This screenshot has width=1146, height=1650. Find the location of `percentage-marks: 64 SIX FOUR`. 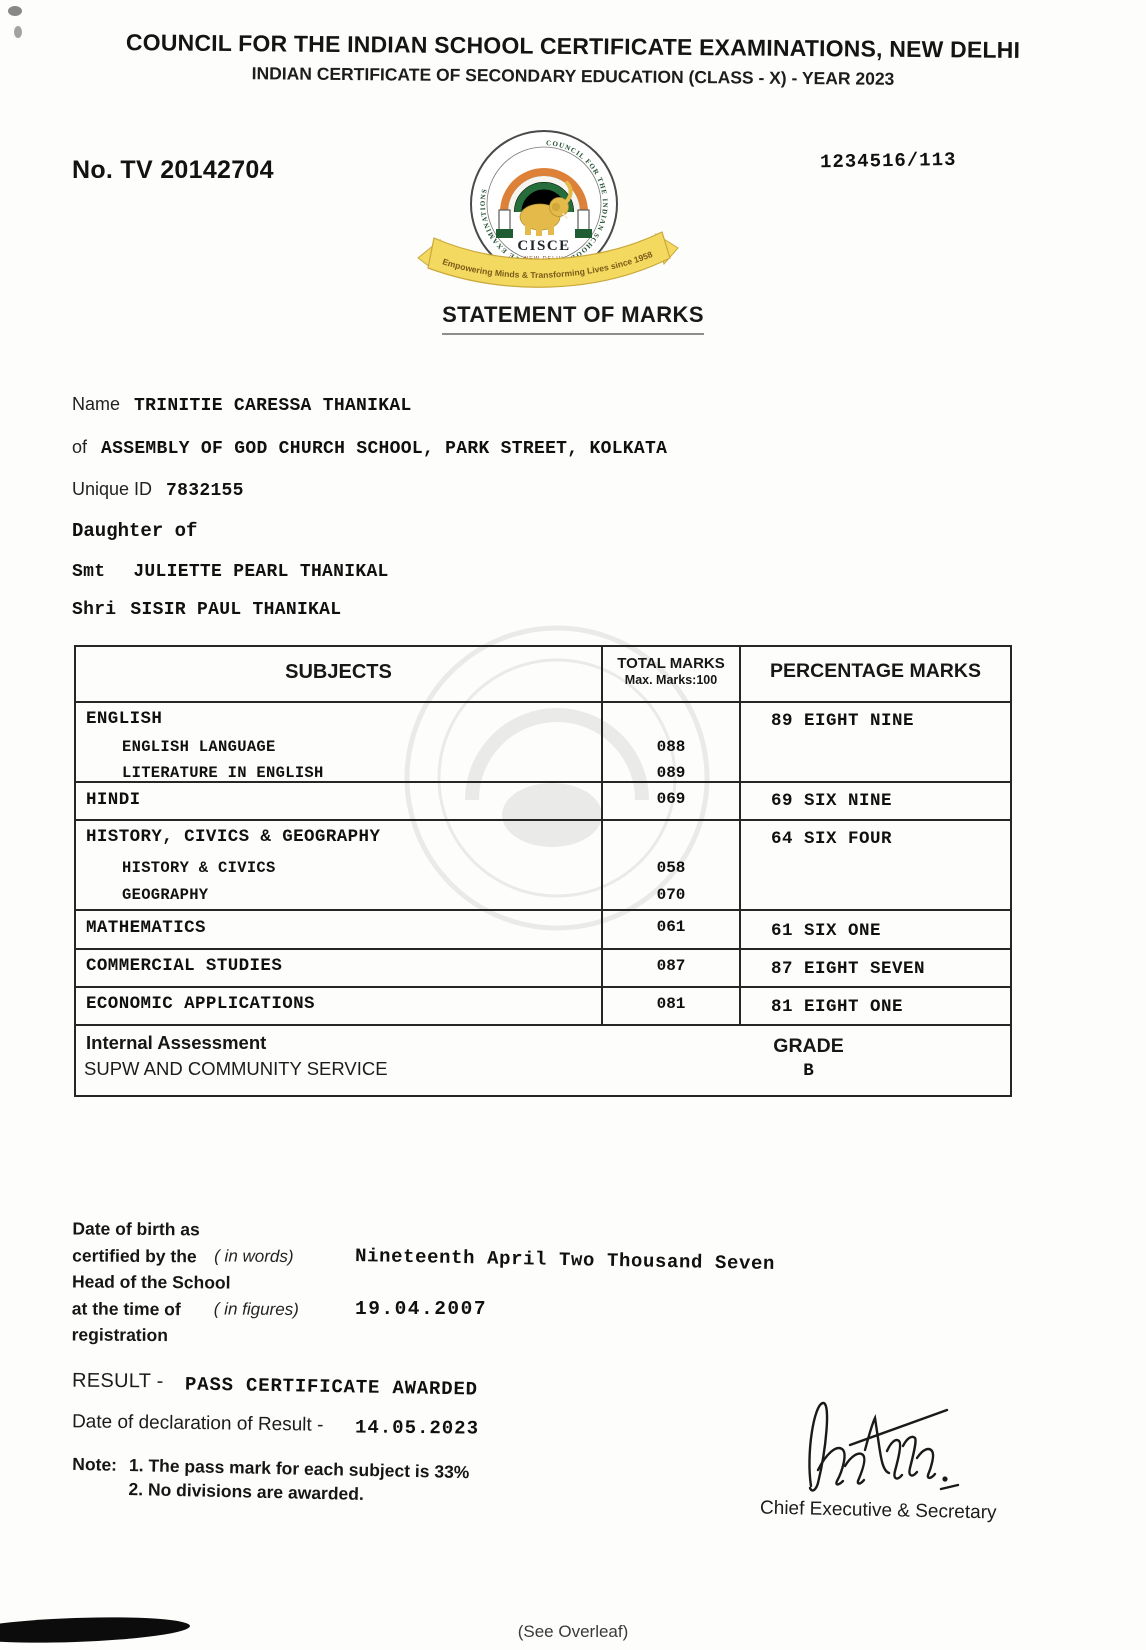

percentage-marks: 64 SIX FOUR is located at coordinates (832, 839).